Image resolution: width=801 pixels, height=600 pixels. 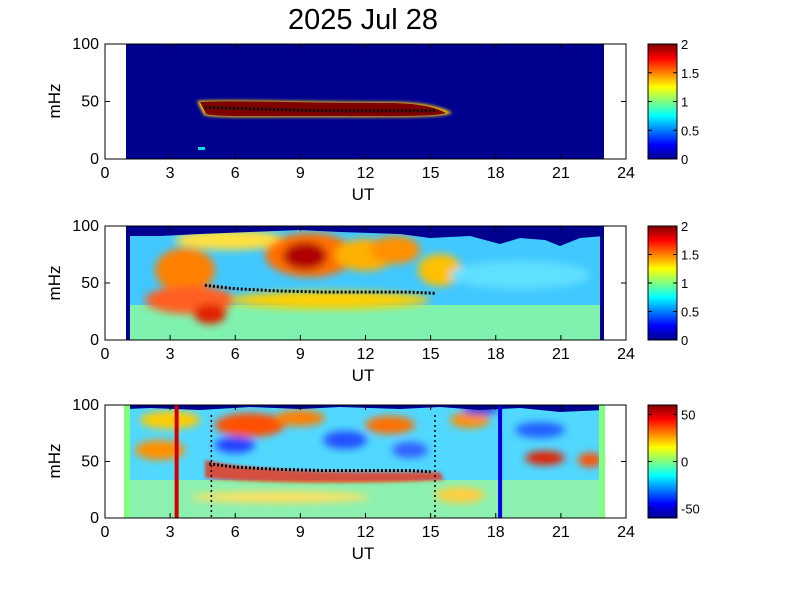 I want to click on xlabel-2: UT, so click(x=363, y=375).